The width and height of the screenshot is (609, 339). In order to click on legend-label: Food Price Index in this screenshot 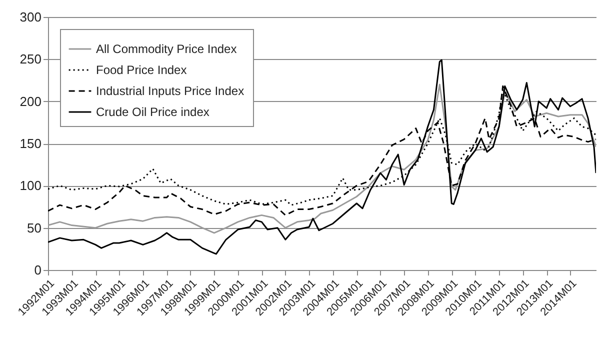, I will do `click(141, 70)`.